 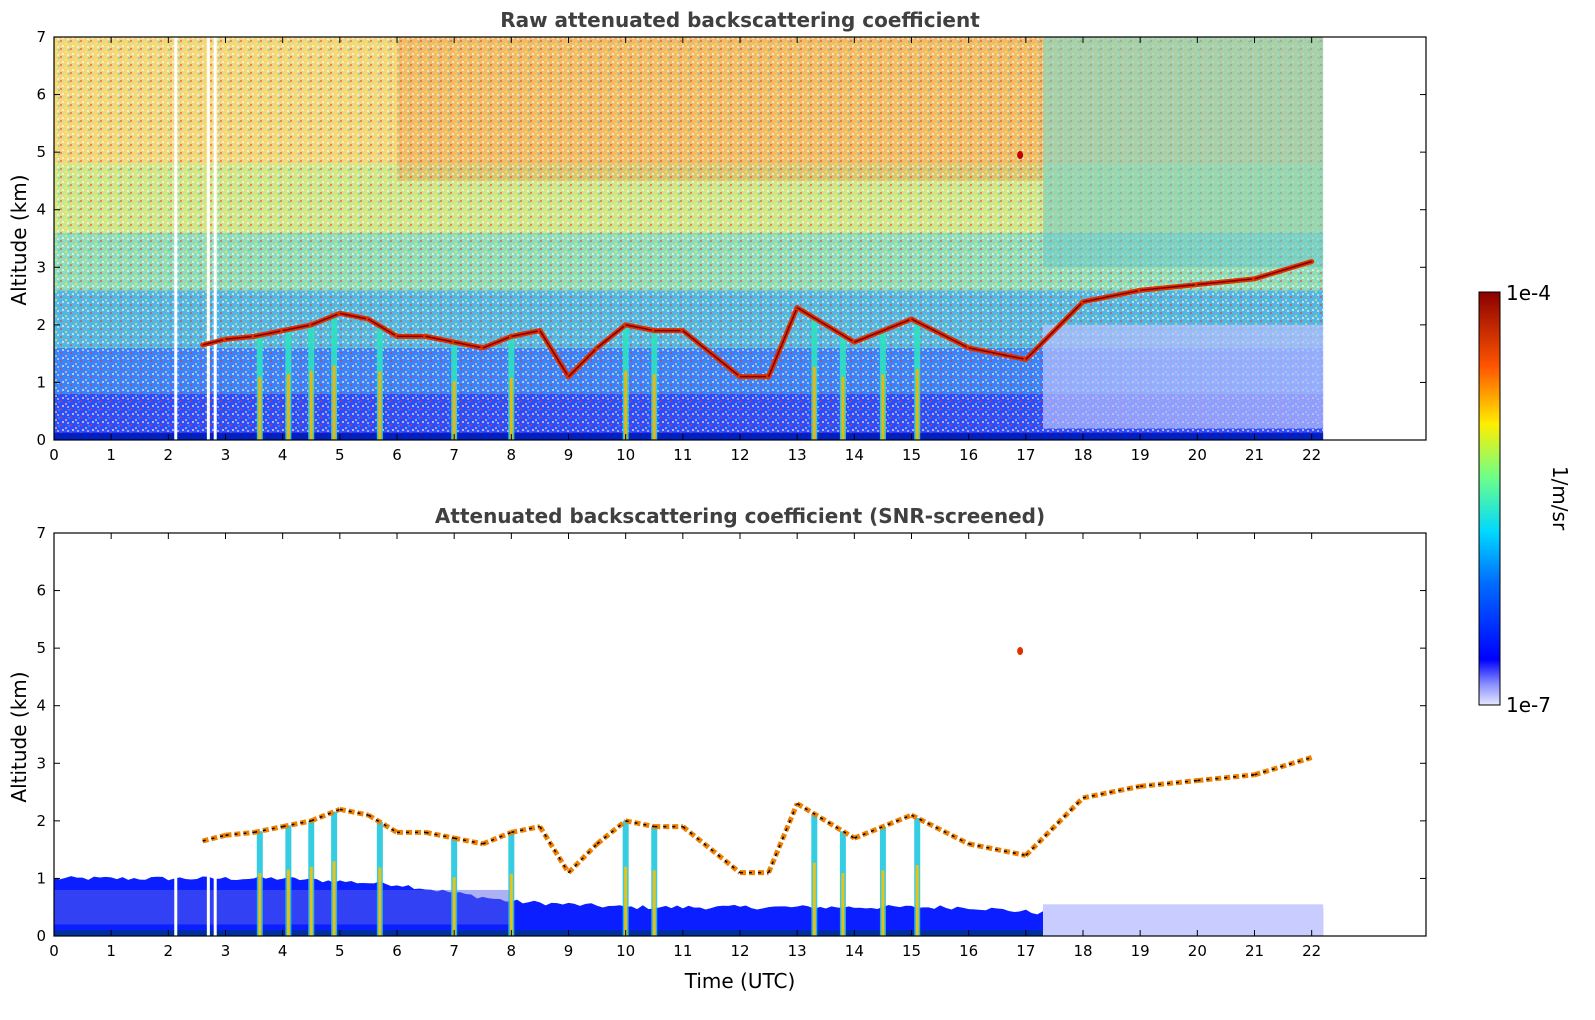 I want to click on y-tick-label: 1, so click(x=41, y=878).